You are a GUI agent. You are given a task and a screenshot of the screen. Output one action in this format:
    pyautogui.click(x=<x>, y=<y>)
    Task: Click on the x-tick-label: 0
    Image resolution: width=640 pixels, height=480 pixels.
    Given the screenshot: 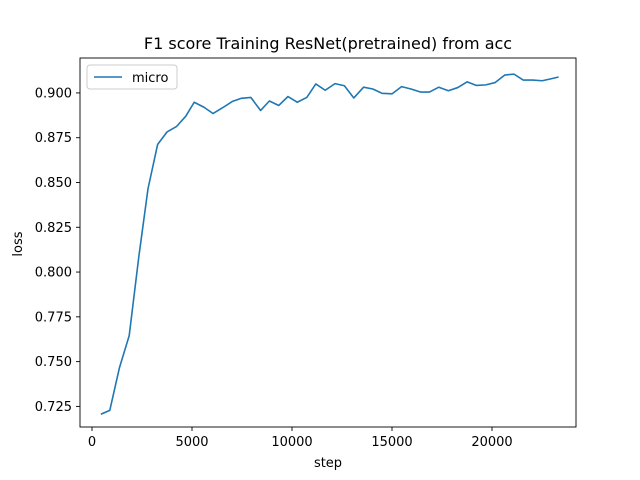 What is the action you would take?
    pyautogui.click(x=92, y=442)
    